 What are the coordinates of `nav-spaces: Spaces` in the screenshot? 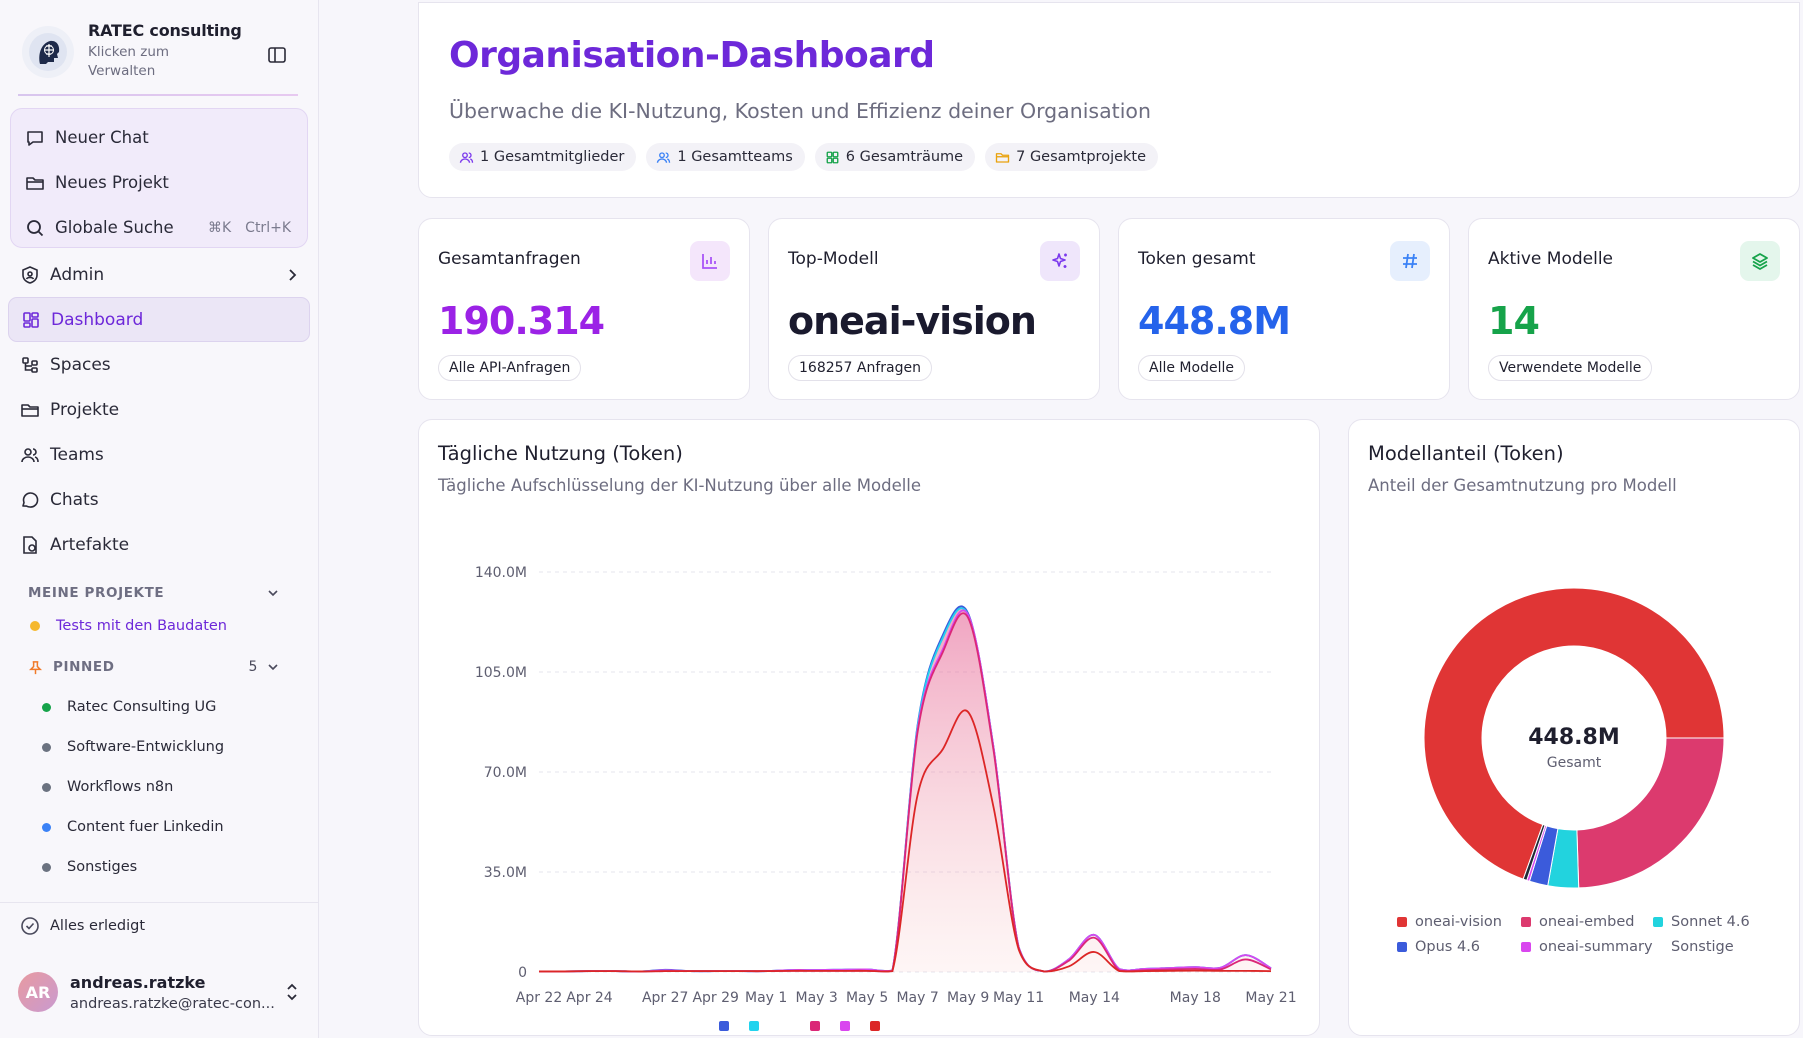 It's located at (159, 364).